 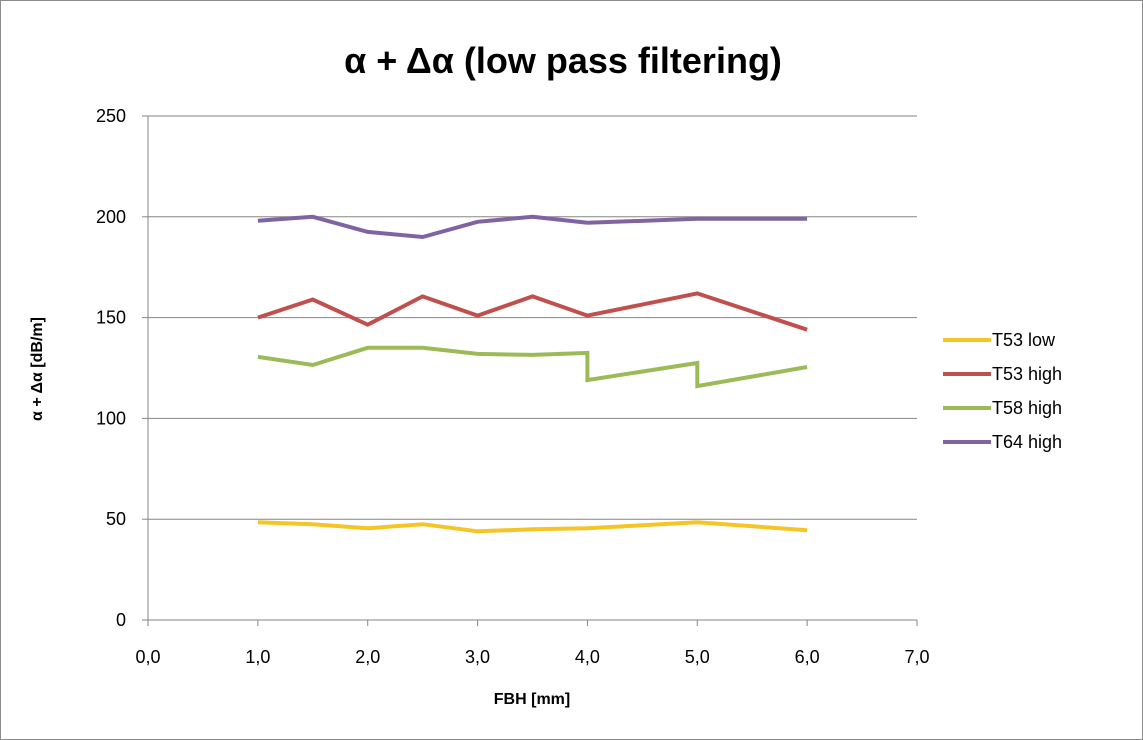 What do you see at coordinates (37, 369) in the screenshot?
I see `y-axis-label: α + Δα [dB/m]` at bounding box center [37, 369].